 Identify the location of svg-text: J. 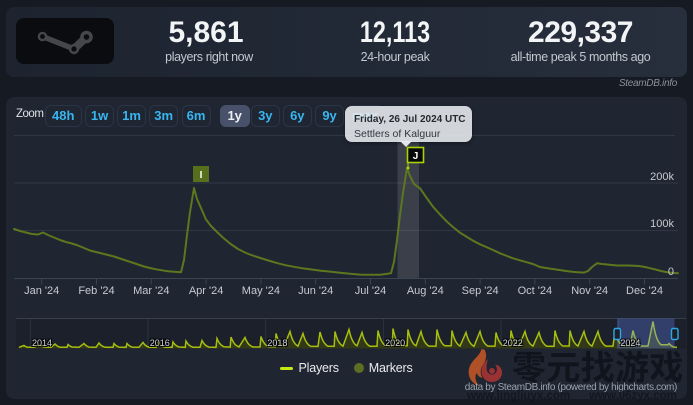
(416, 156).